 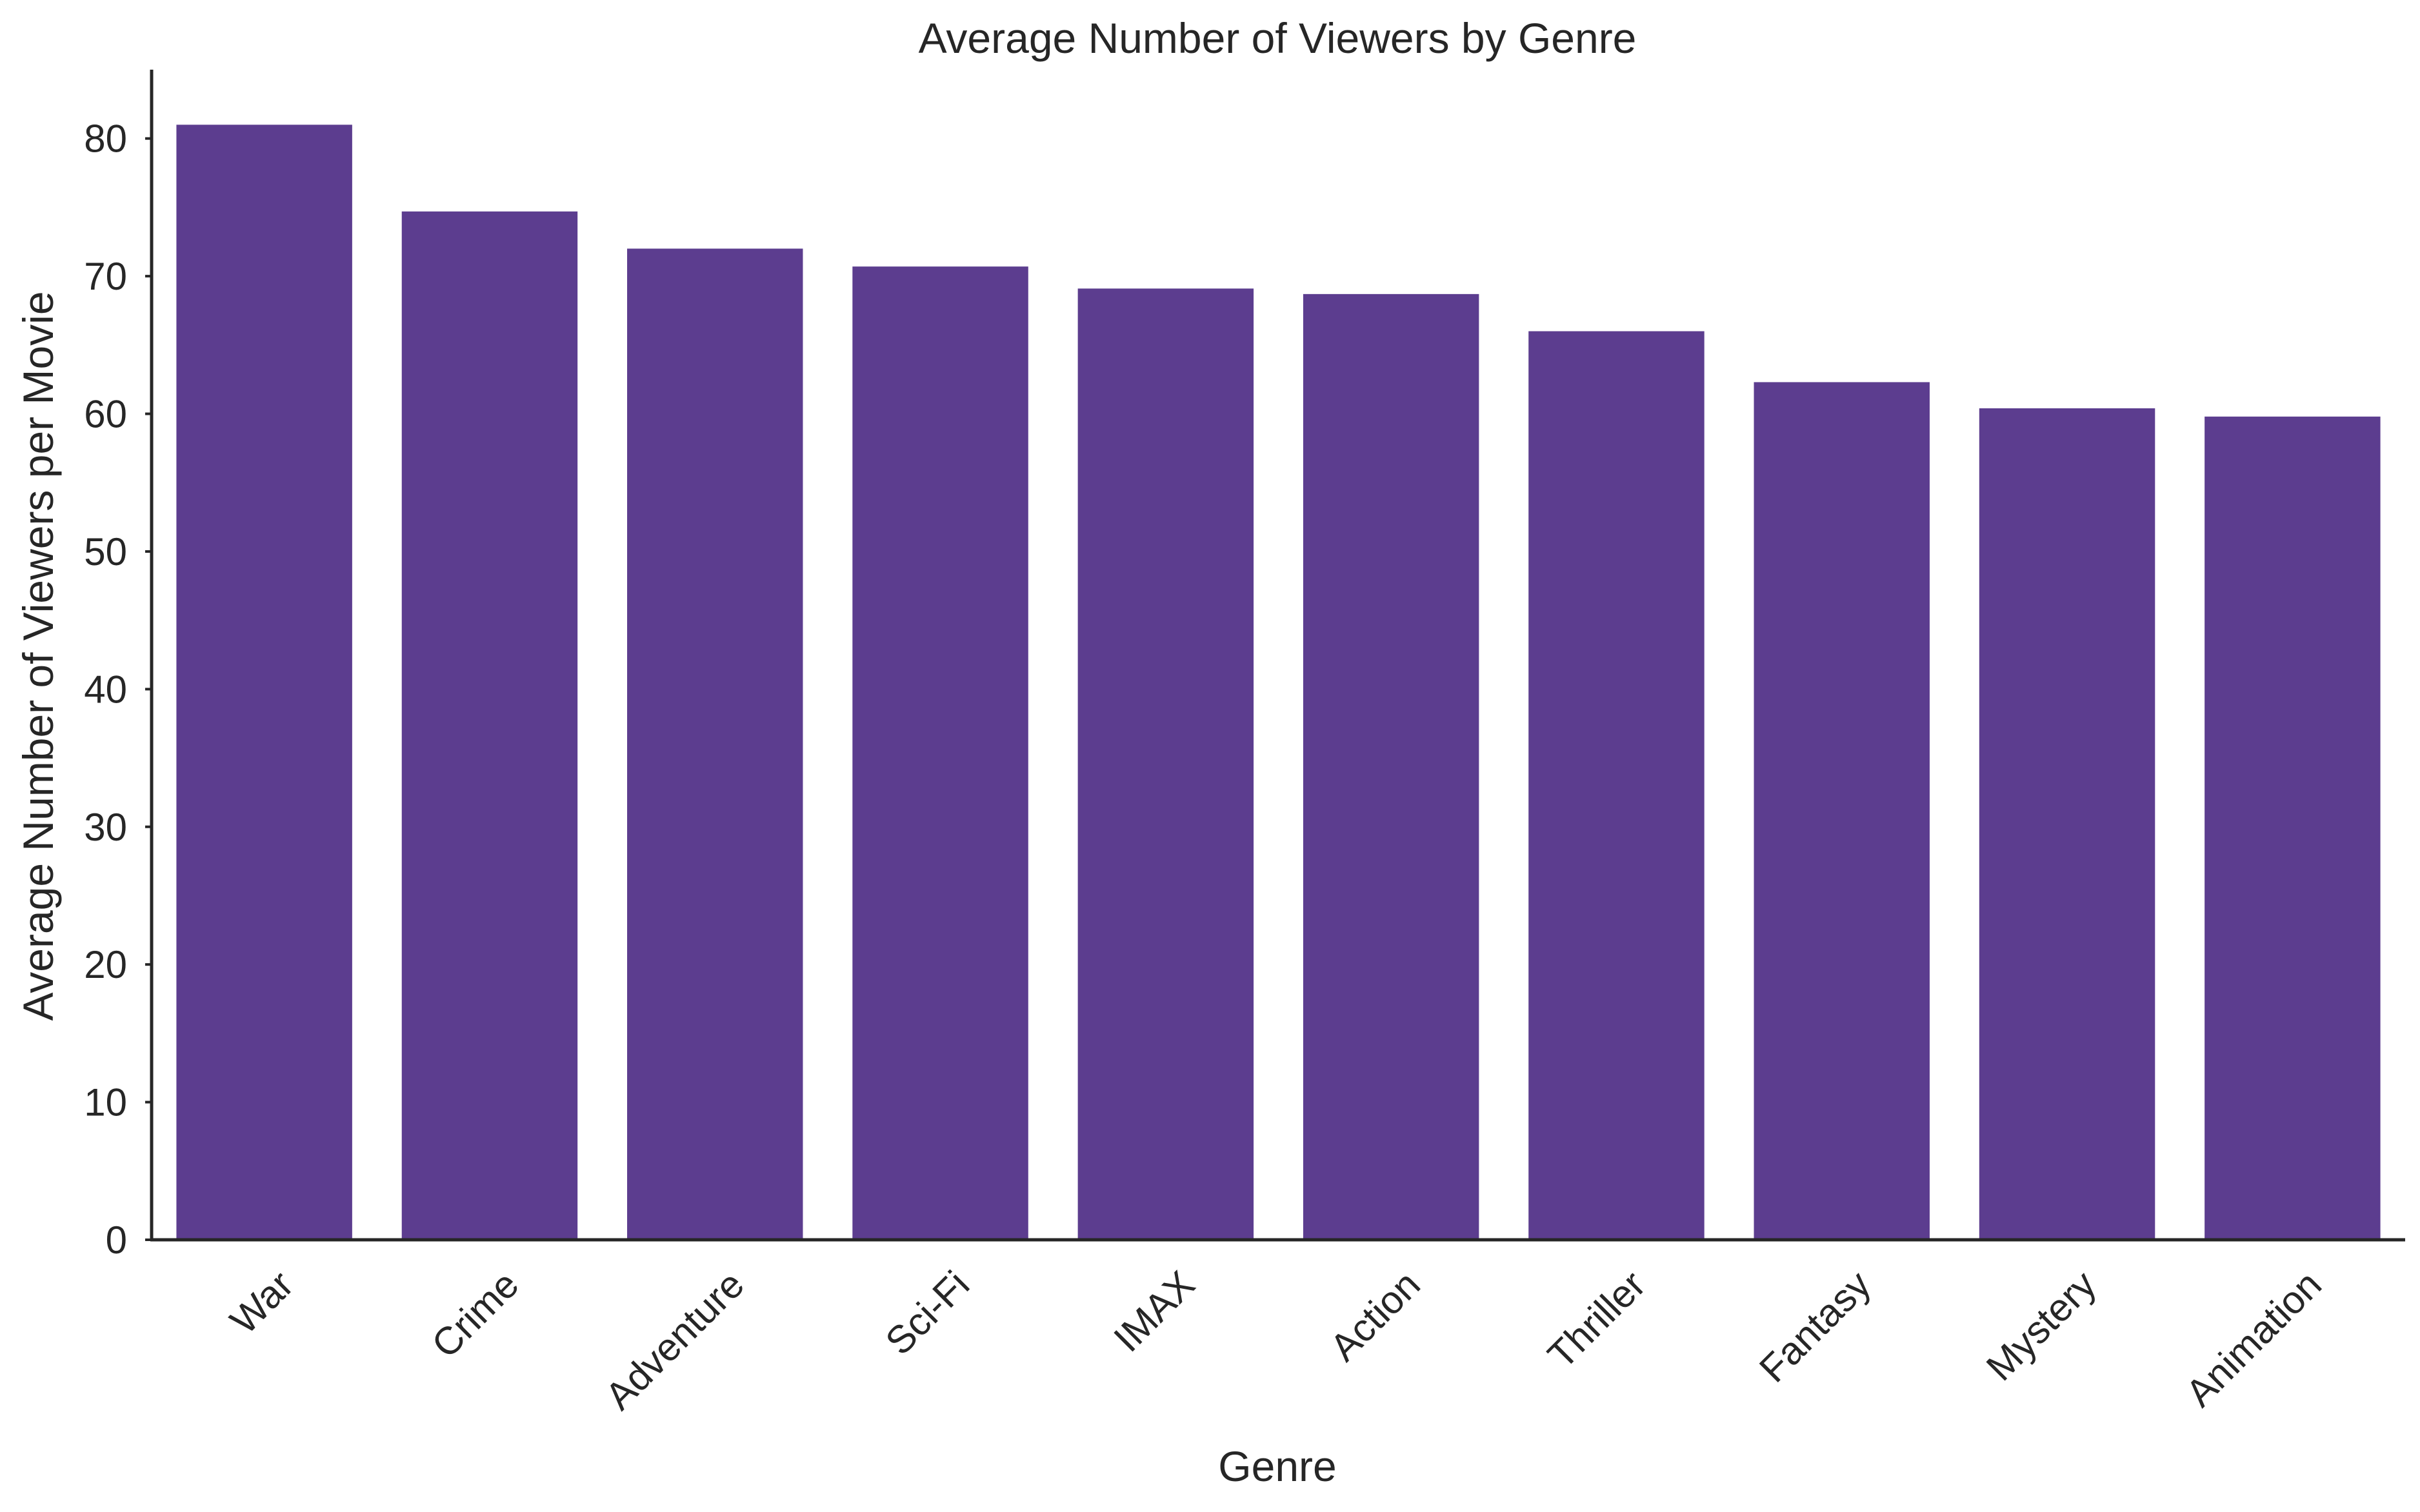 What do you see at coordinates (1815, 1326) in the screenshot?
I see `x-tick-label: Fantasy` at bounding box center [1815, 1326].